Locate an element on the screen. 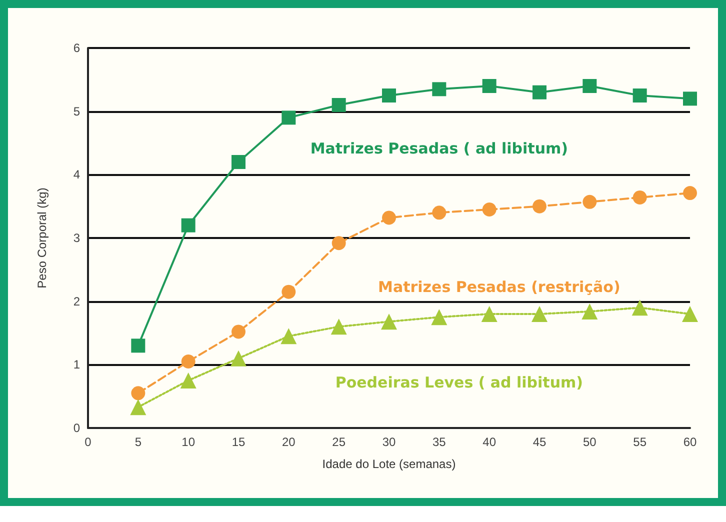  x-tick-label: 20 is located at coordinates (289, 442).